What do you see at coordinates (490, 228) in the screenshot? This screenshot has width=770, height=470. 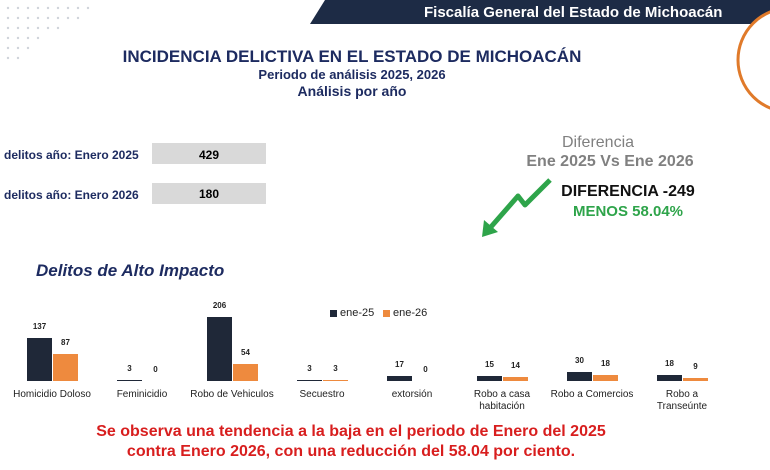 I see `arrow-head` at bounding box center [490, 228].